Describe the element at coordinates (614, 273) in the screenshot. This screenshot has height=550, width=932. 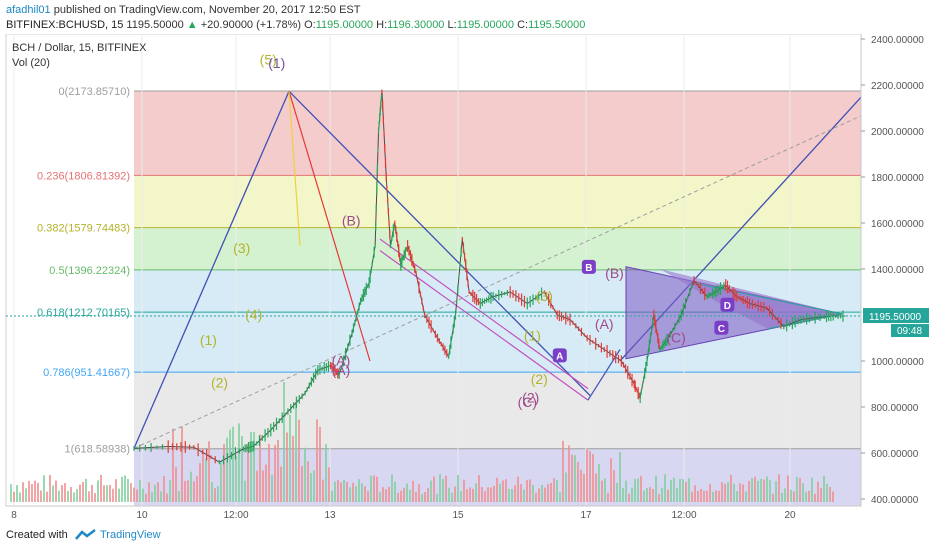
I see `wave-label-15: (B)` at that location.